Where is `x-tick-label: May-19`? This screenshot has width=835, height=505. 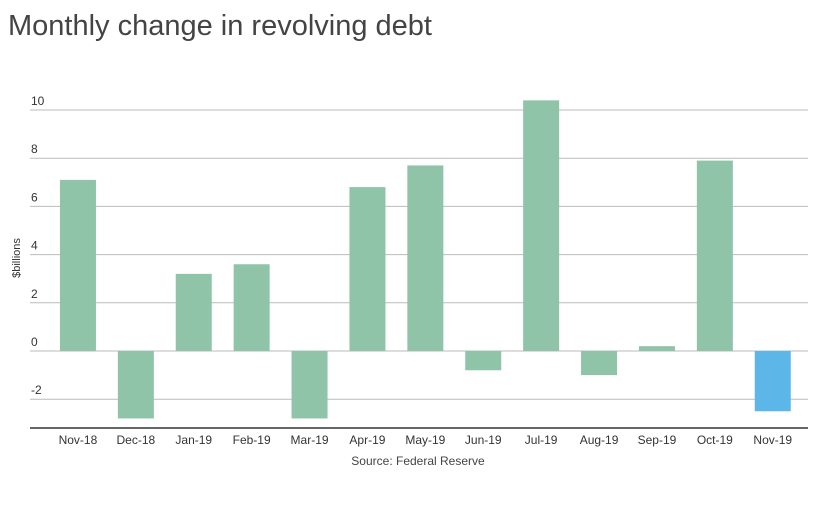
x-tick-label: May-19 is located at coordinates (425, 440).